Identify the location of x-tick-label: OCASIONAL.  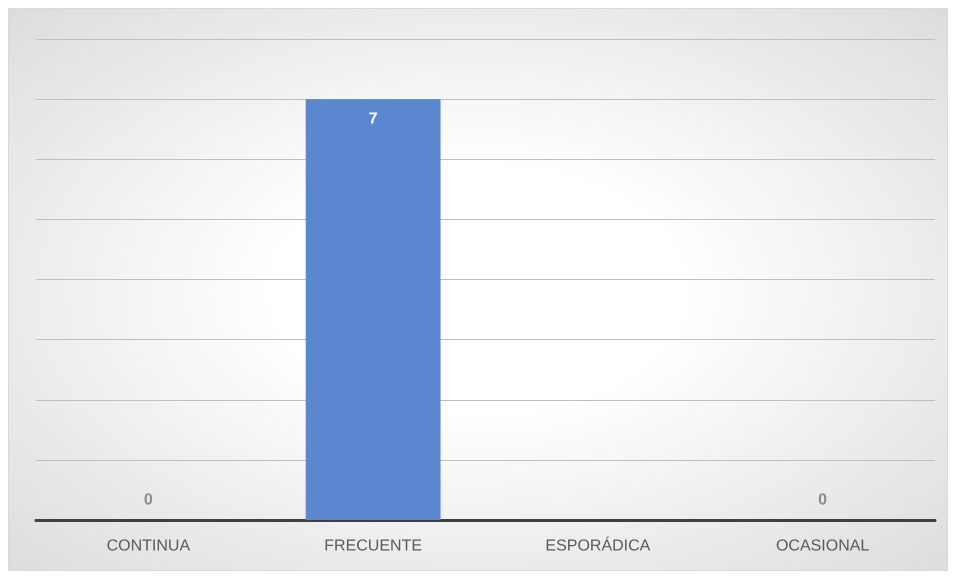
(823, 546).